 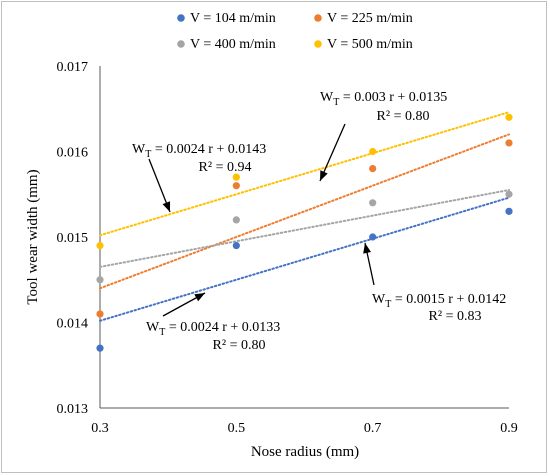 What do you see at coordinates (237, 428) in the screenshot?
I see `x-tick-label: 0.5` at bounding box center [237, 428].